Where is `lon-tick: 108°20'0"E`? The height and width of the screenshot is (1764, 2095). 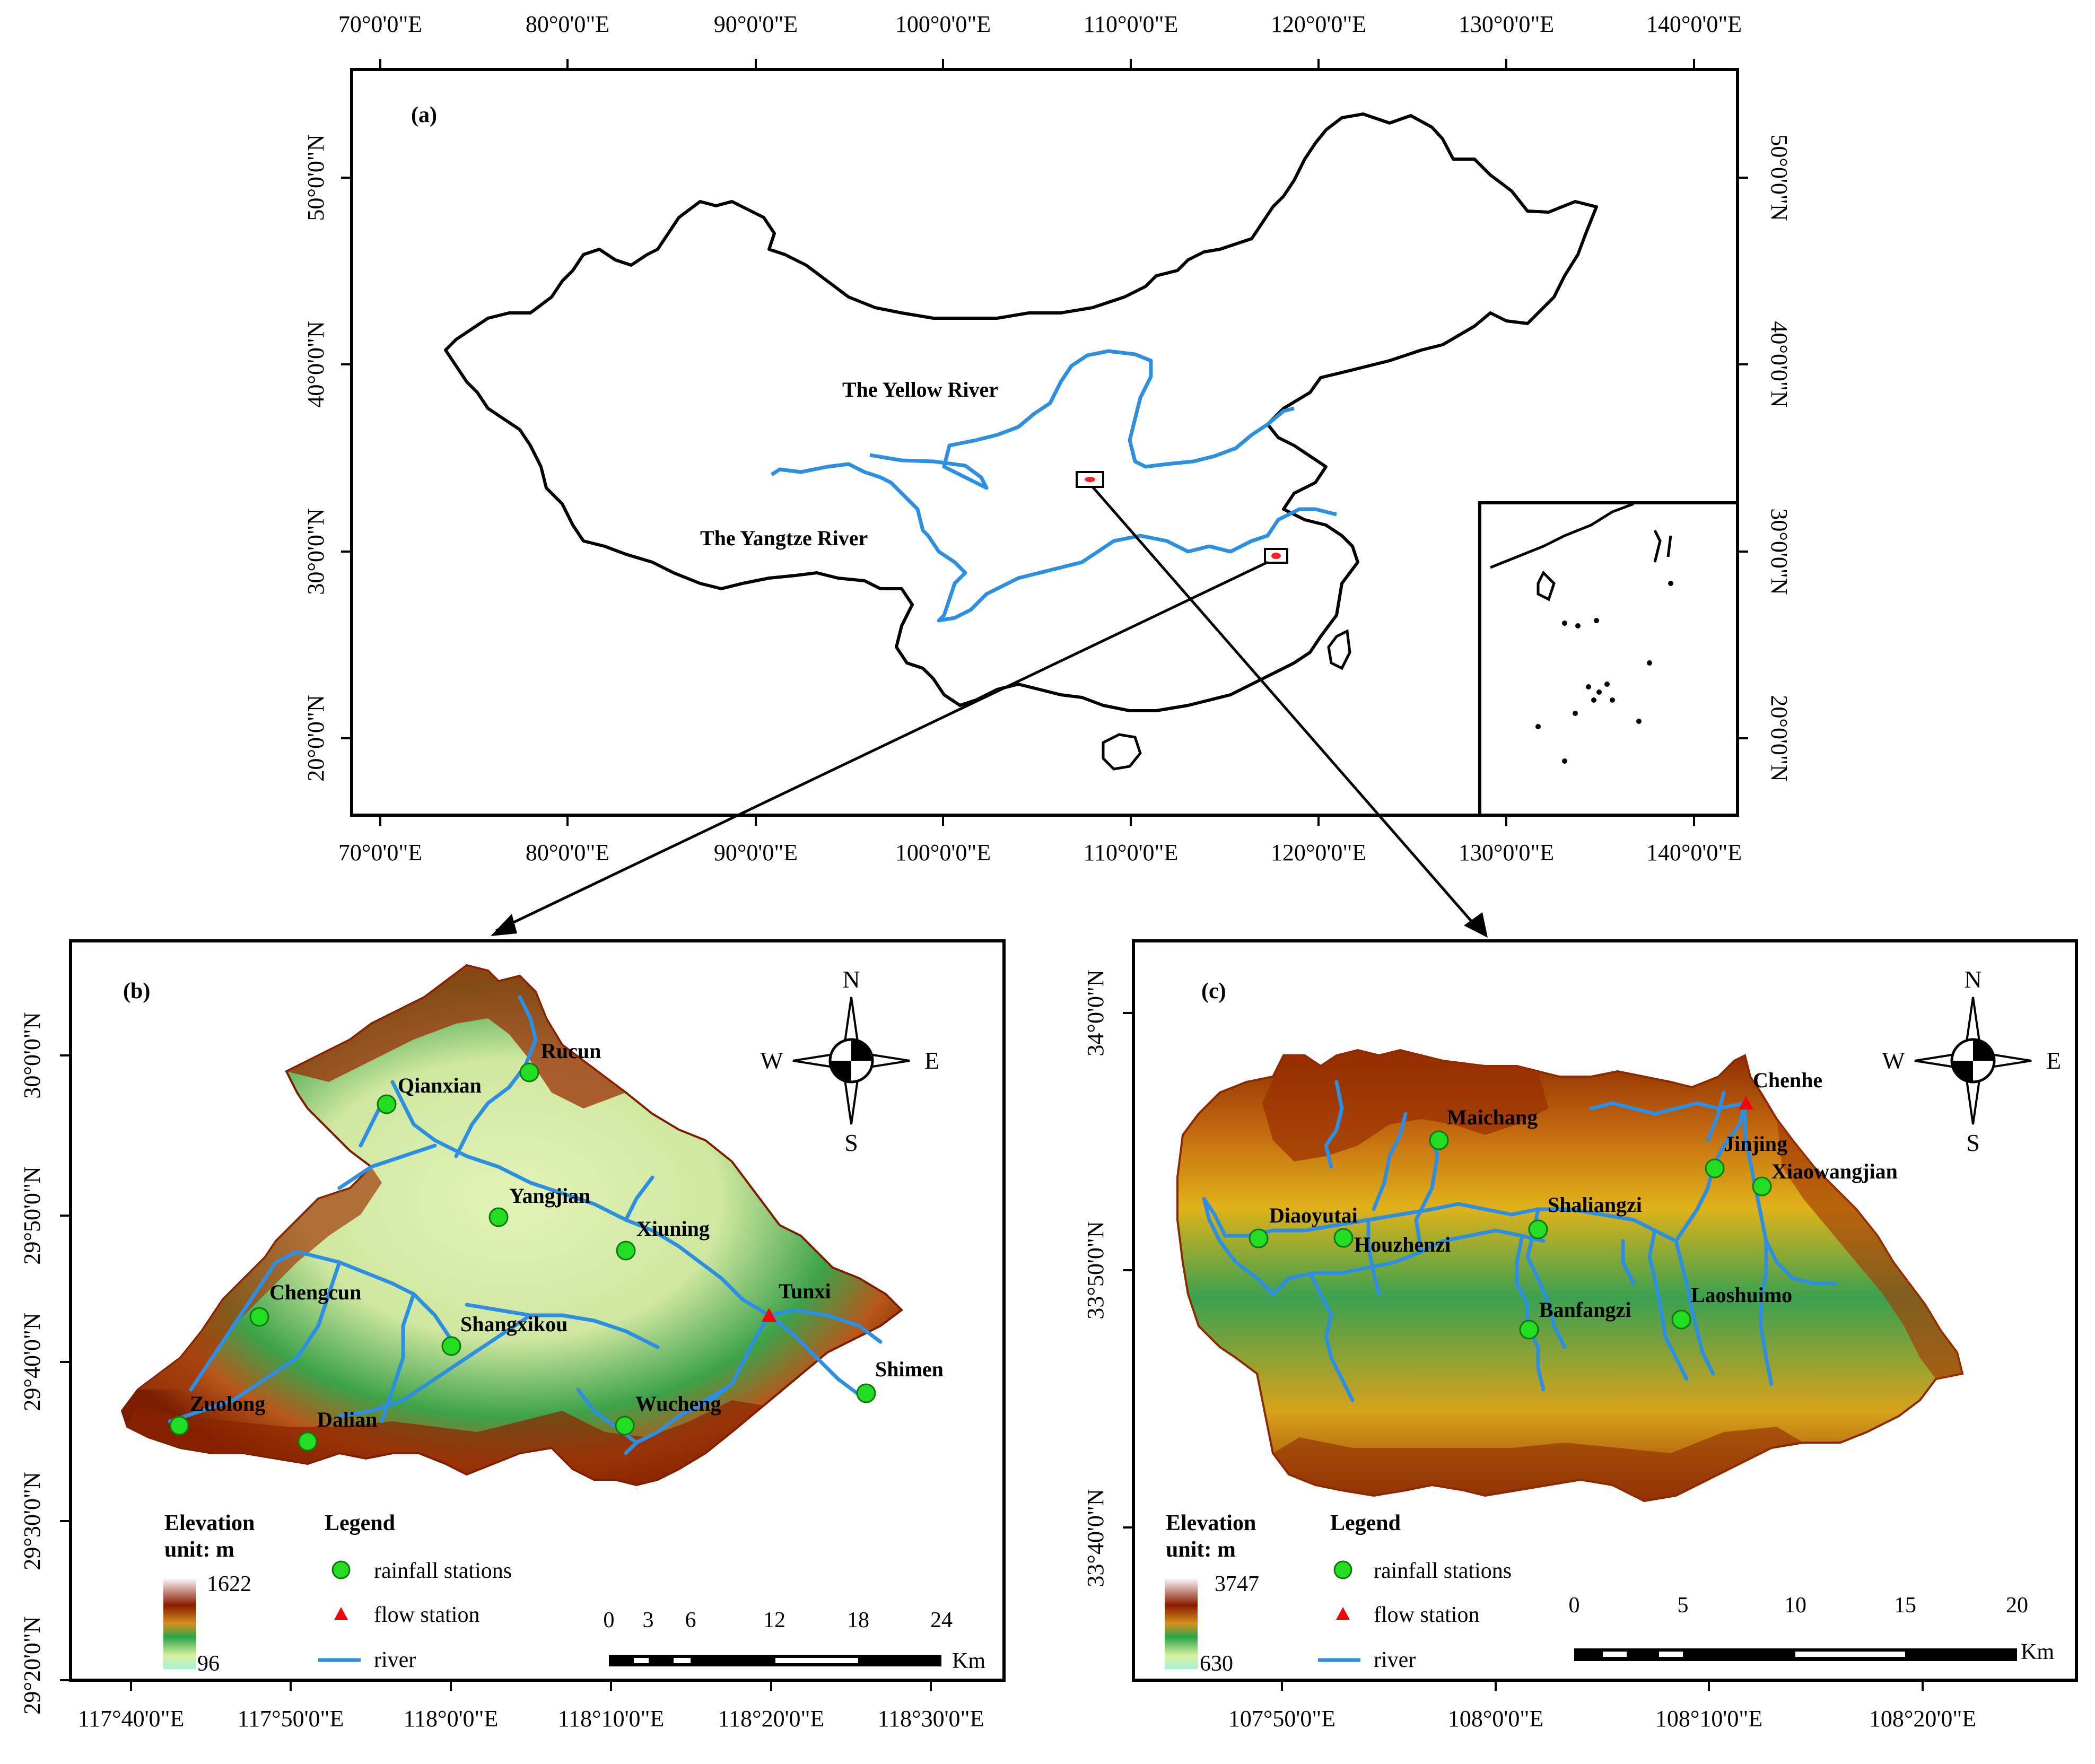 lon-tick: 108°20'0"E is located at coordinates (1923, 1706).